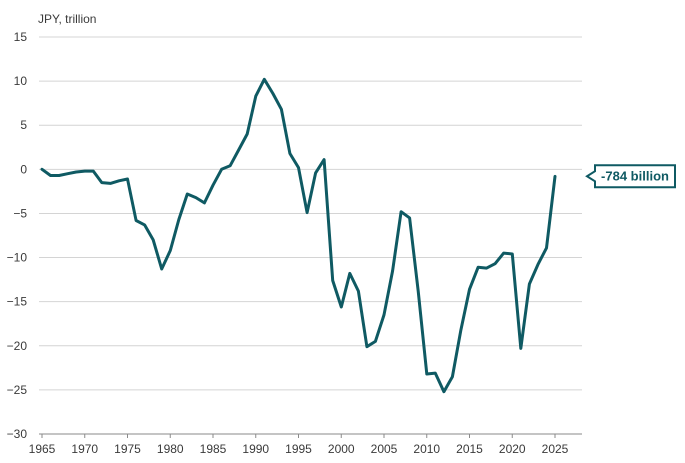  Describe the element at coordinates (213, 449) in the screenshot. I see `x-tick-label: 1985` at that location.